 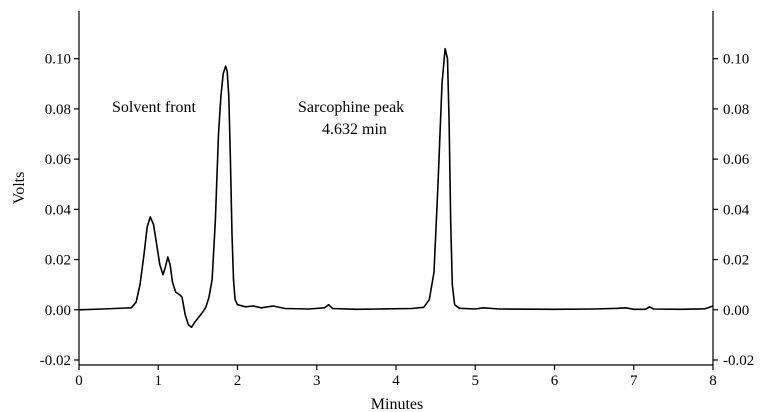 I want to click on y-tick-label-left: 0.06, so click(x=58, y=160).